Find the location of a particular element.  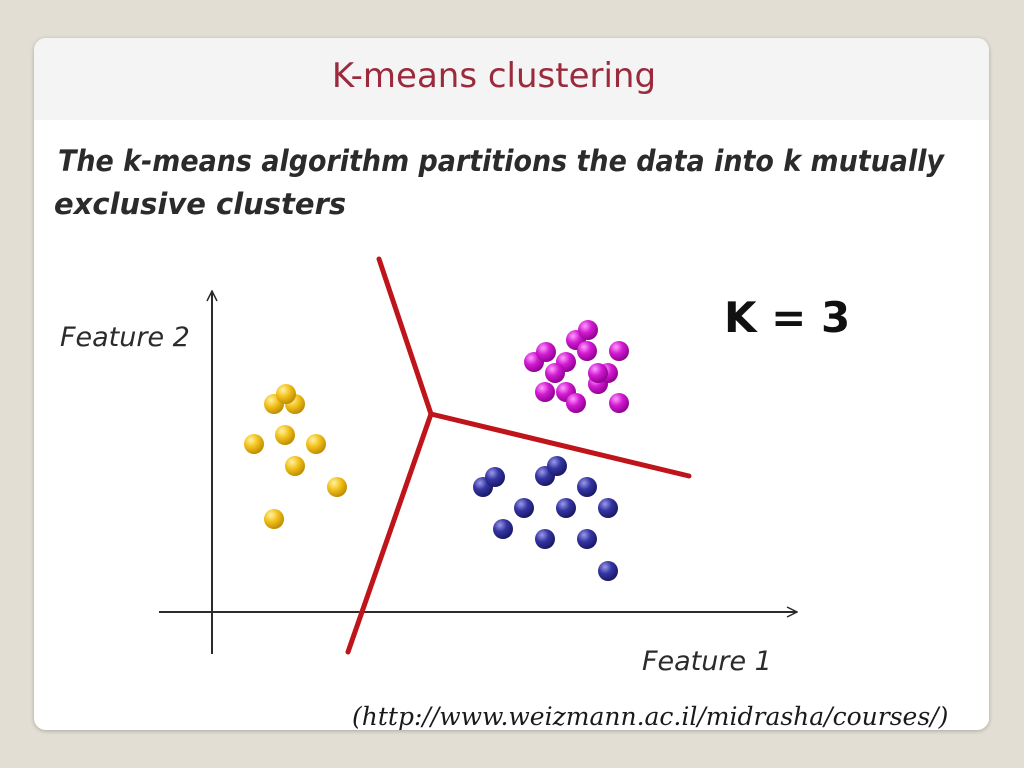

y-axis-label: Feature 2 is located at coordinates (125, 337).